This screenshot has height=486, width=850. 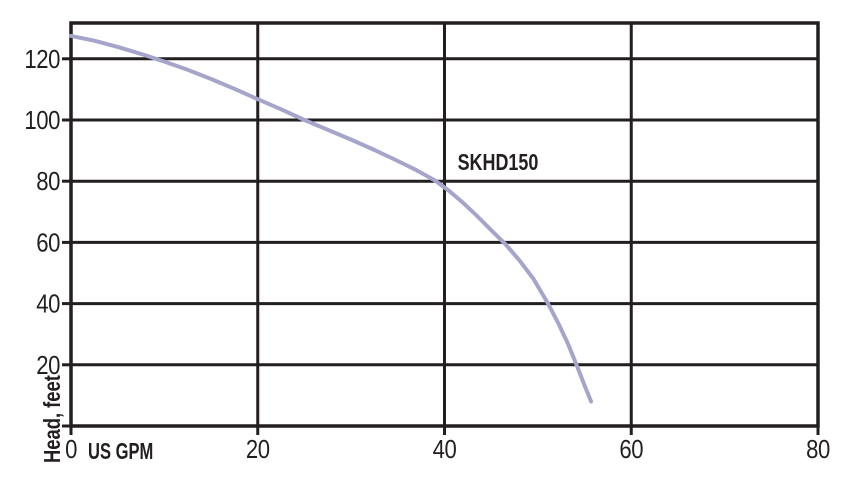 What do you see at coordinates (48, 365) in the screenshot?
I see `y-tick-label: 20` at bounding box center [48, 365].